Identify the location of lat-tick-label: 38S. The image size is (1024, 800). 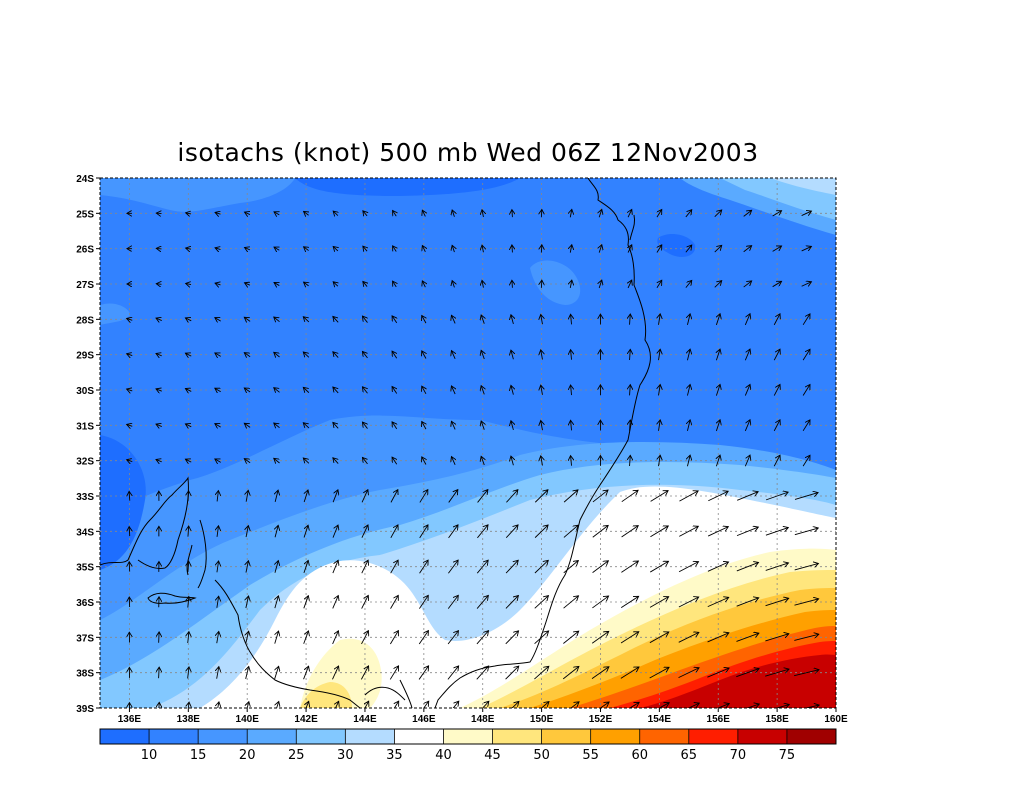
(85, 674).